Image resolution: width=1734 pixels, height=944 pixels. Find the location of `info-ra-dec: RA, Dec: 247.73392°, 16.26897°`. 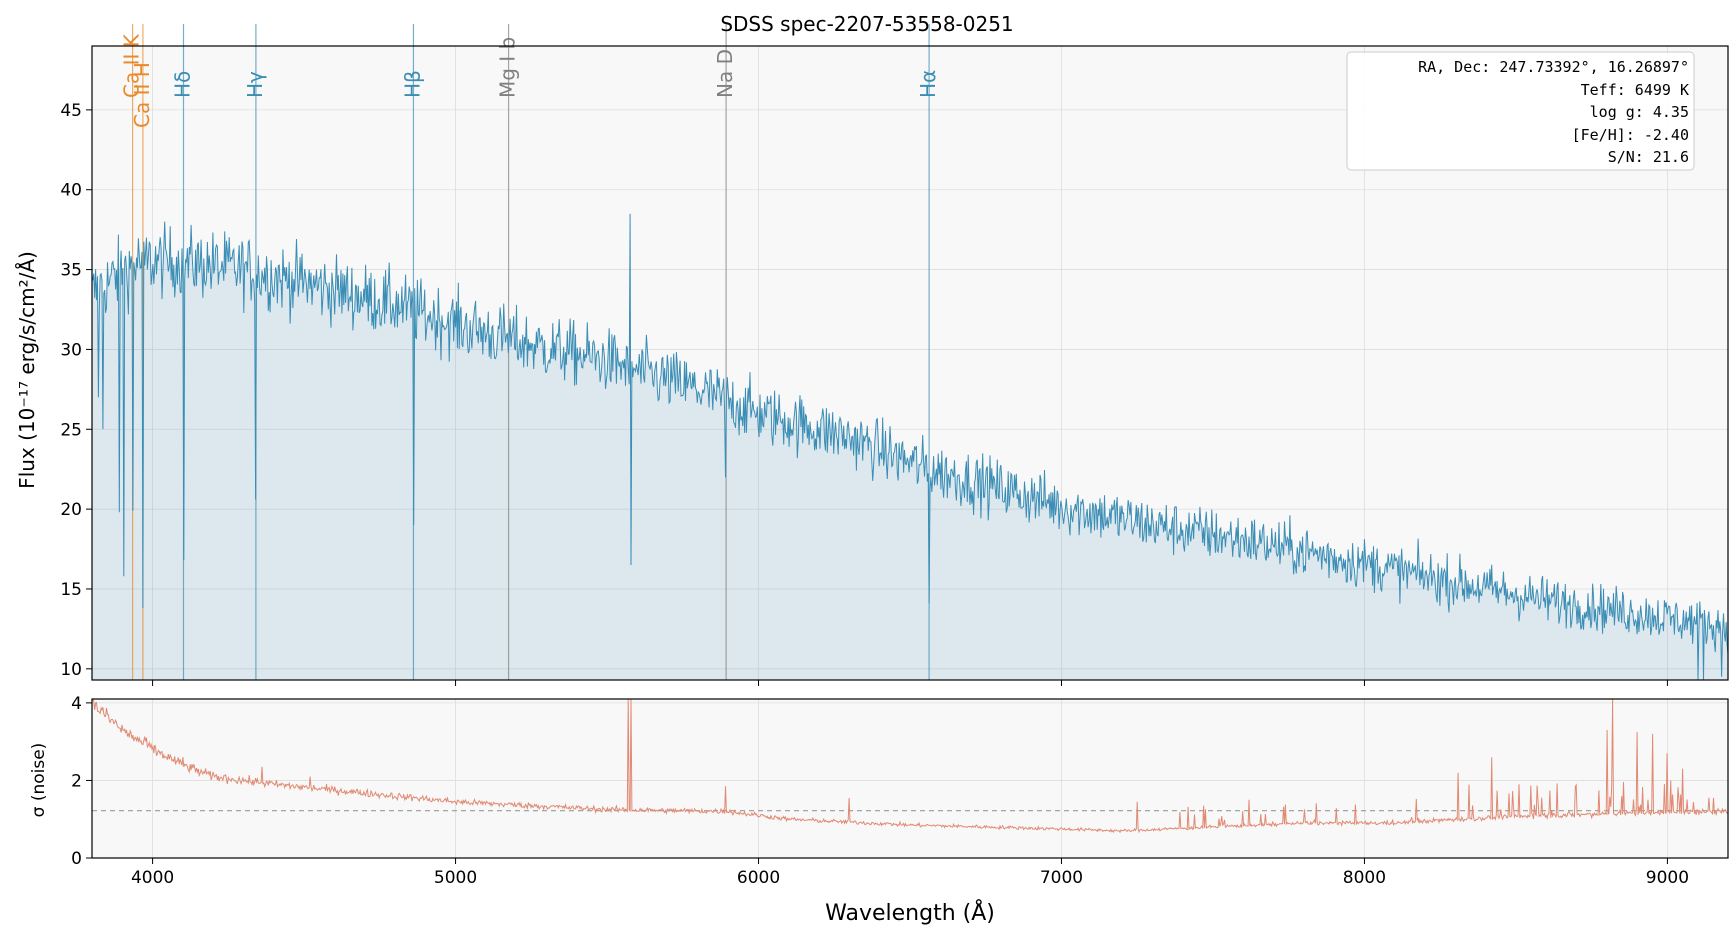

info-ra-dec: RA, Dec: 247.73392°, 16.26897° is located at coordinates (1553, 67).